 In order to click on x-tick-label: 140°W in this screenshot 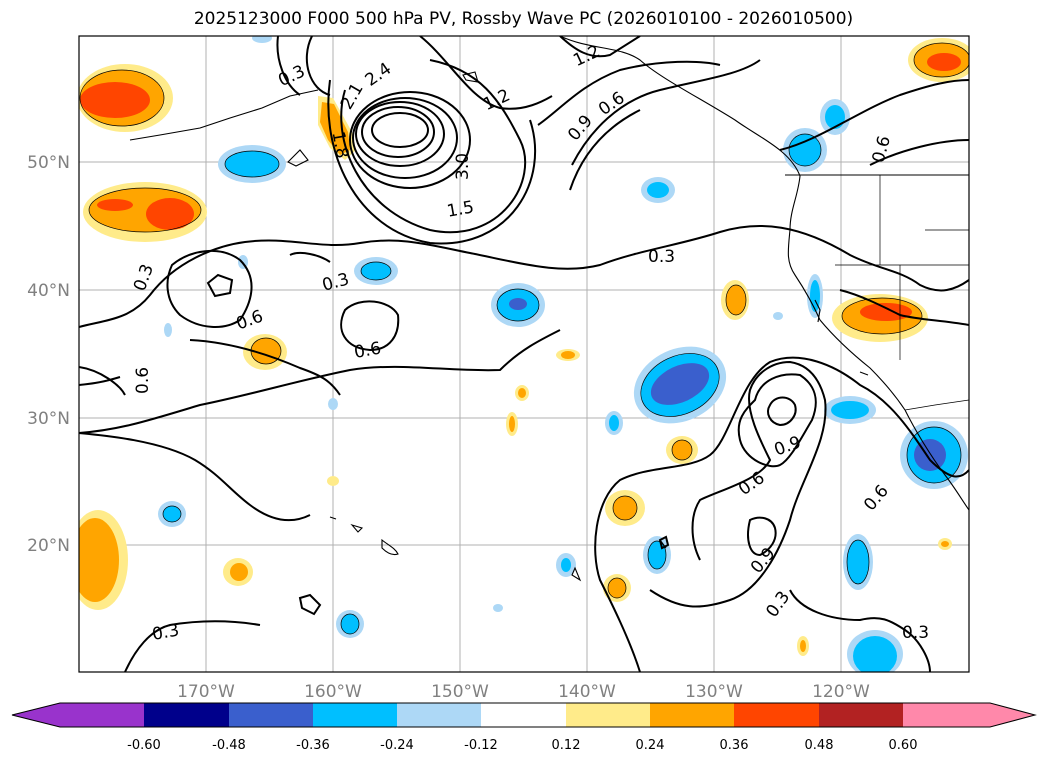, I will do `click(587, 692)`.